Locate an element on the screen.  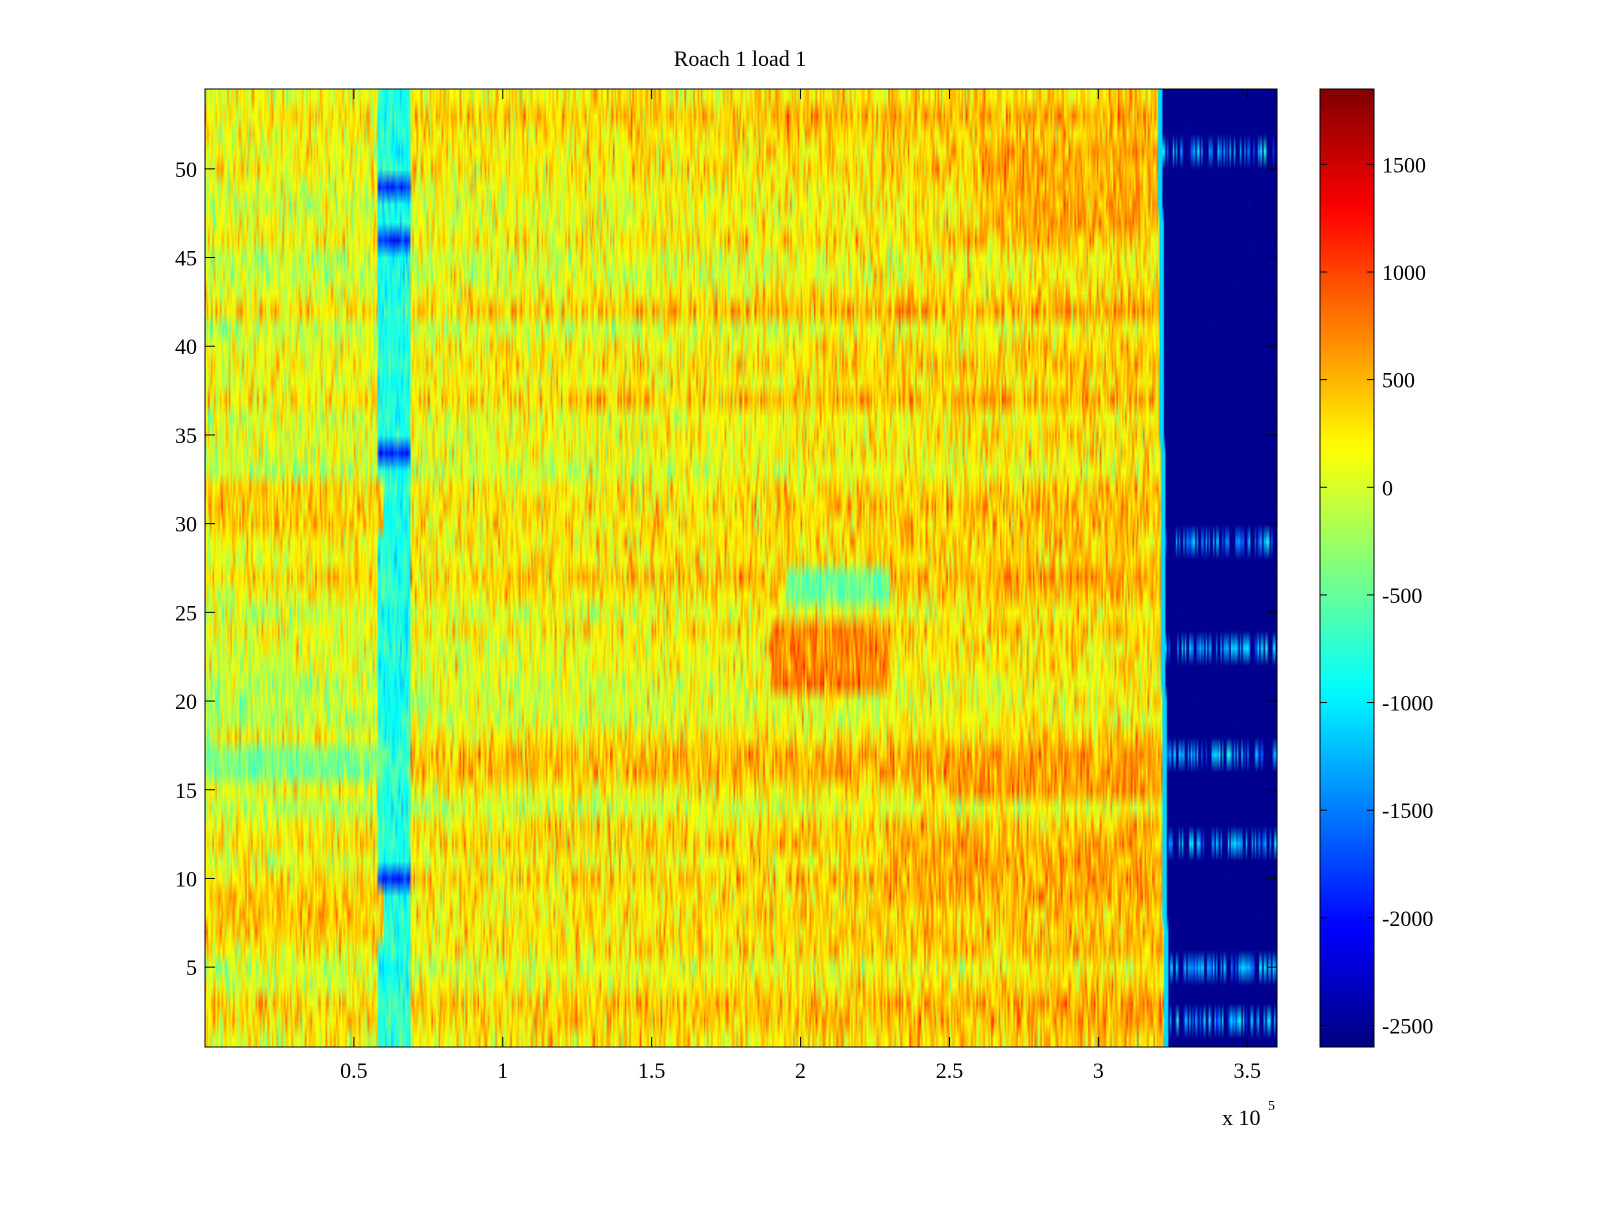
x-tick-label: 0.5 is located at coordinates (354, 1070).